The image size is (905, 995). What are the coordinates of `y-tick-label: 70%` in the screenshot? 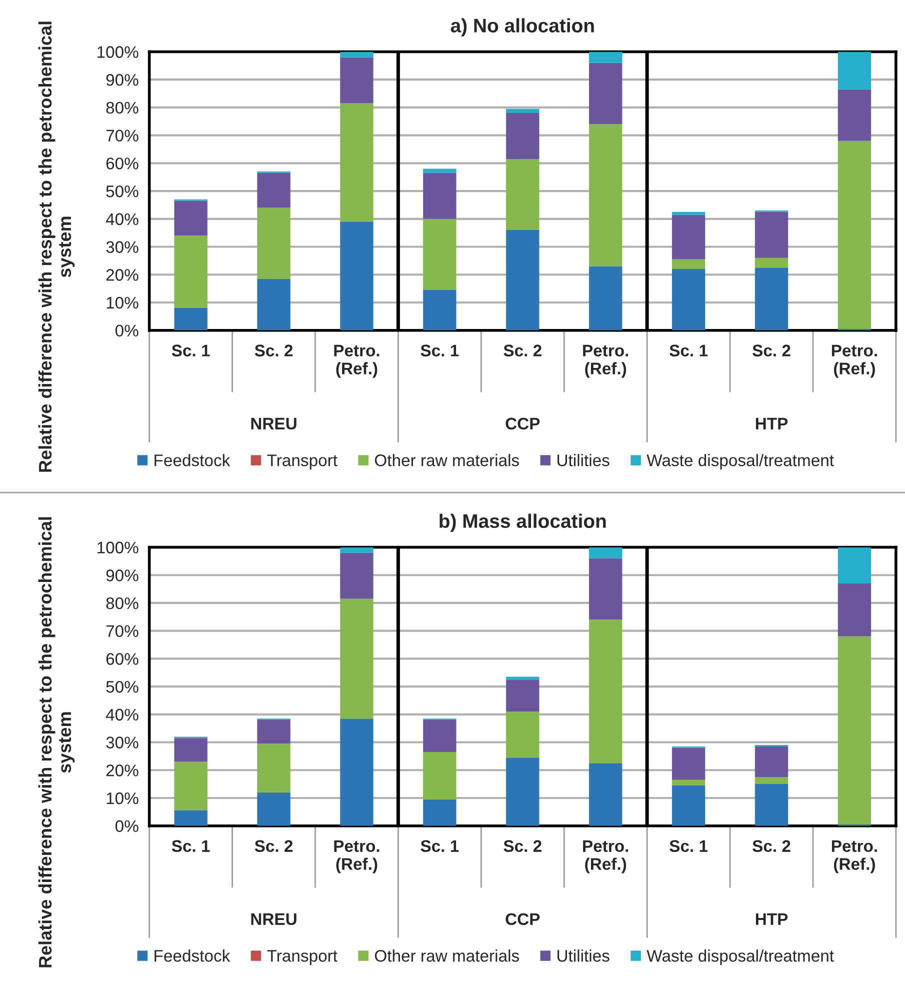 It's located at (122, 631).